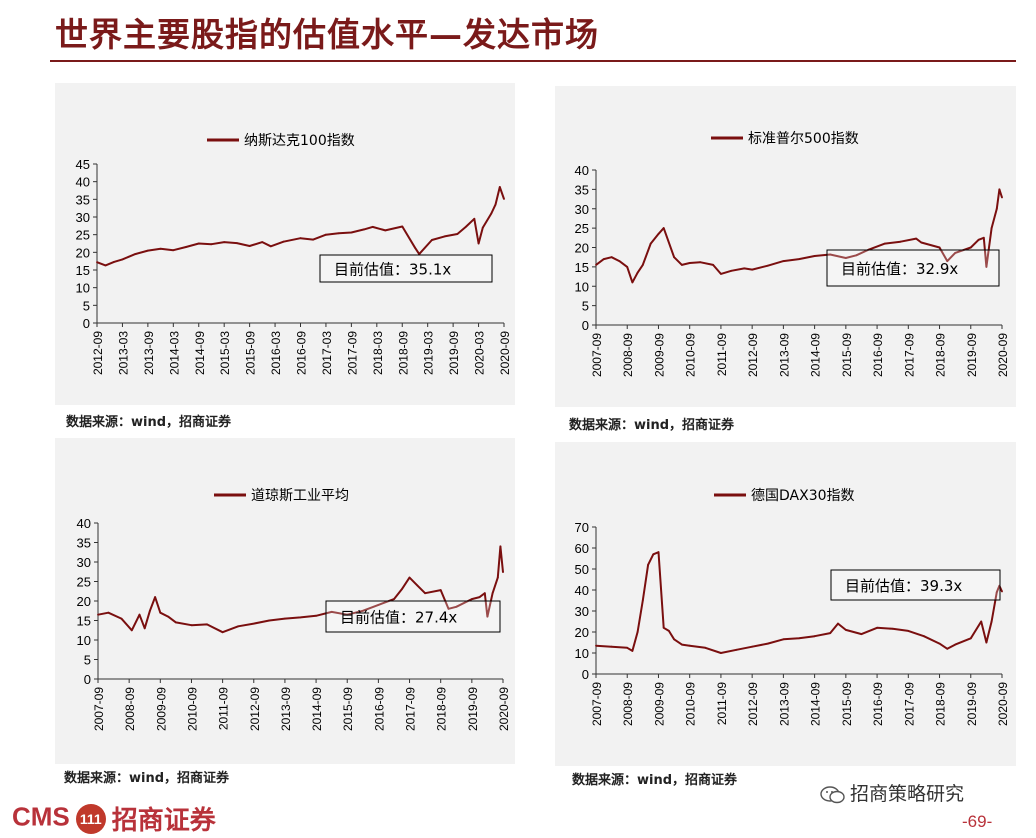  Describe the element at coordinates (255, 709) in the screenshot. I see `x-tick-label: 2012-09` at that location.